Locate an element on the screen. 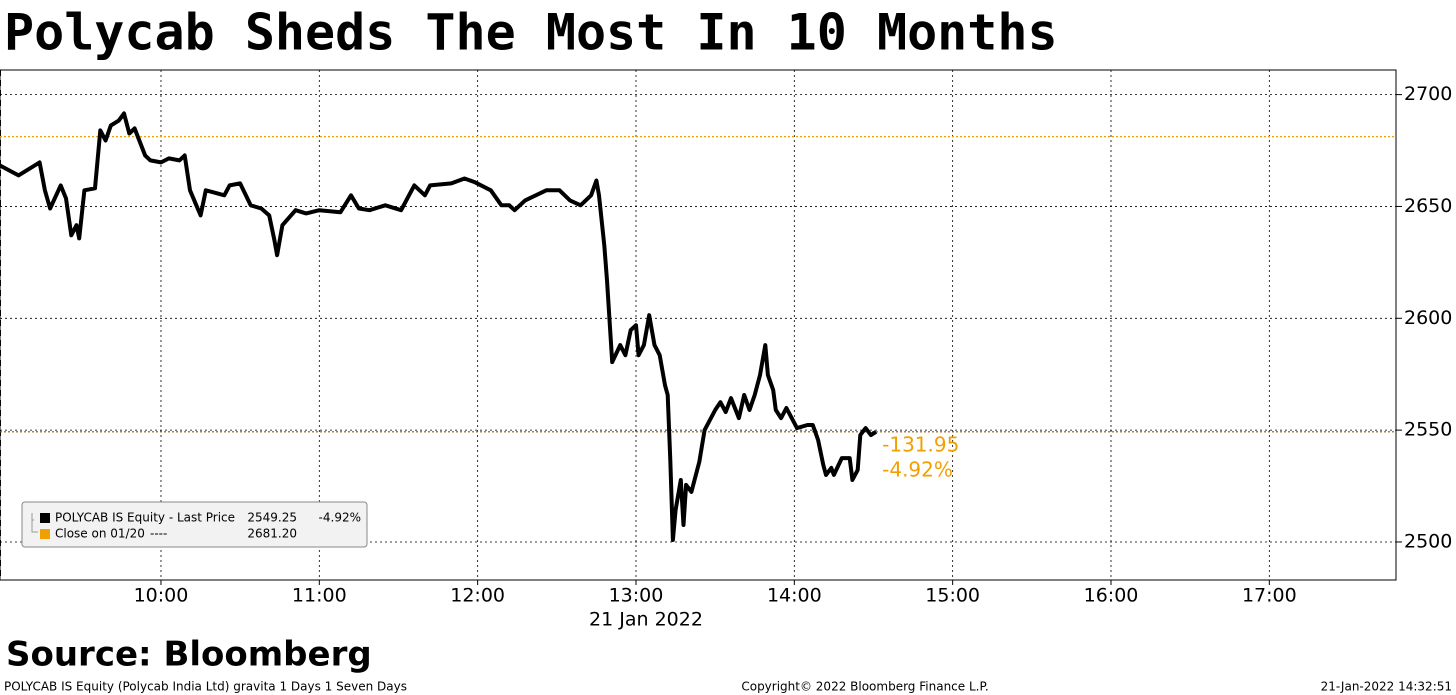 This screenshot has width=1456, height=695. legend-change: -4.92% is located at coordinates (340, 518).